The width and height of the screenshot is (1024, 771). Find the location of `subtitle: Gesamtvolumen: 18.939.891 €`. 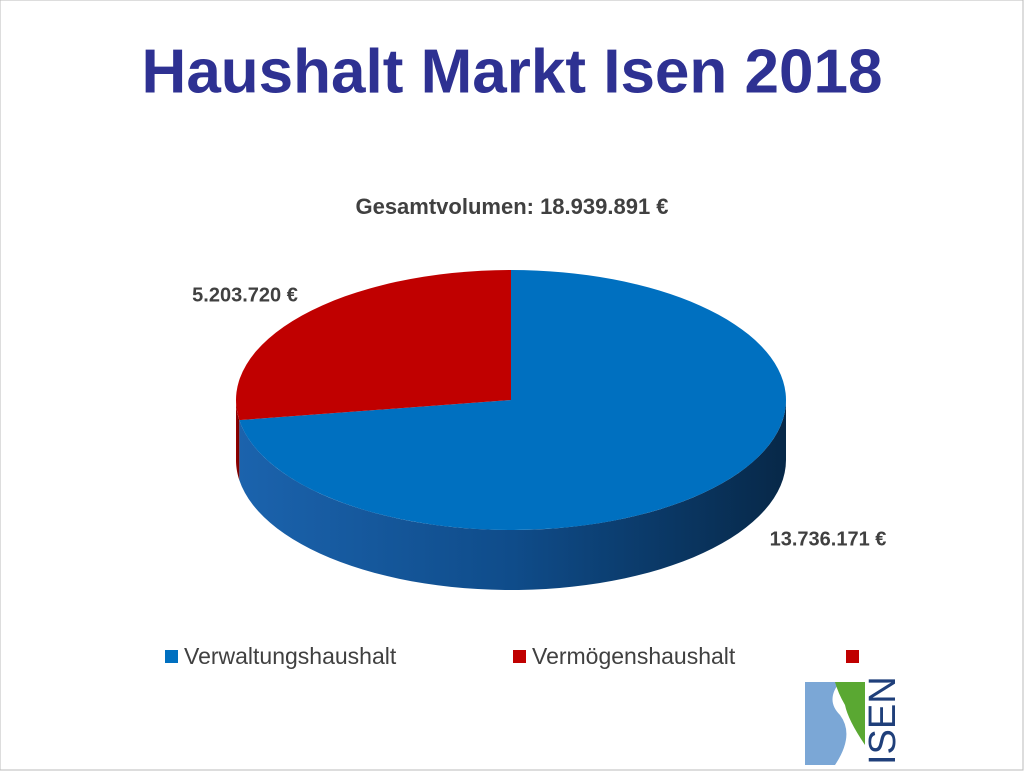

subtitle: Gesamtvolumen: 18.939.891 € is located at coordinates (511, 206).